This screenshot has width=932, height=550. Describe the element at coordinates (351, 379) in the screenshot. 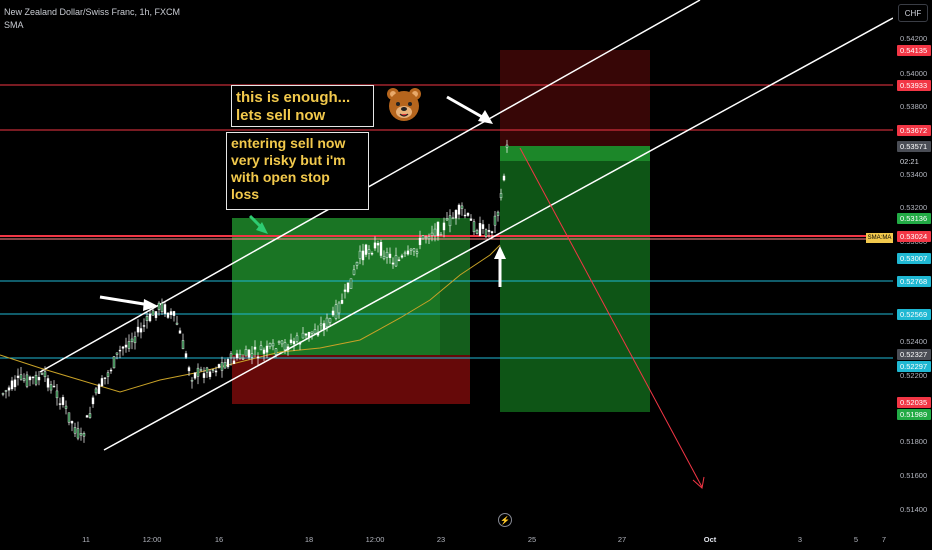

I see `long-position-stop-zone` at that location.